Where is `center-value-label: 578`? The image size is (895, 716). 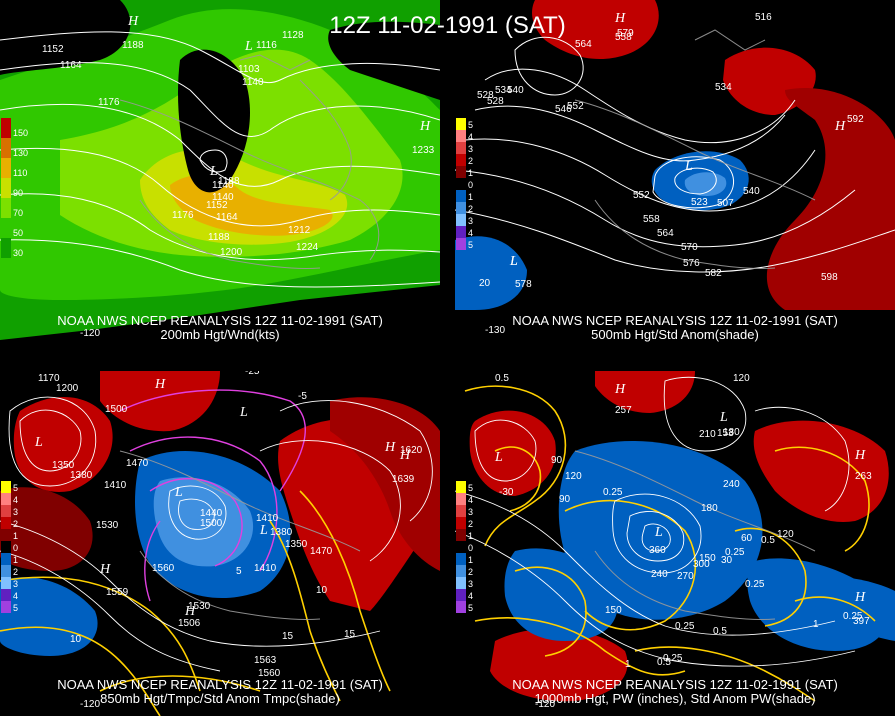
center-value-label: 578 is located at coordinates (523, 284).